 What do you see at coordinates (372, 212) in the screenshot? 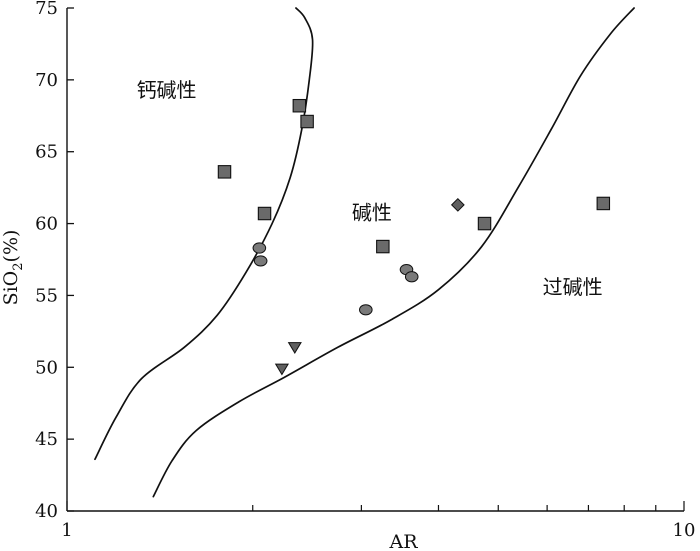
I see `alkaline-region-label: 碱性` at bounding box center [372, 212].